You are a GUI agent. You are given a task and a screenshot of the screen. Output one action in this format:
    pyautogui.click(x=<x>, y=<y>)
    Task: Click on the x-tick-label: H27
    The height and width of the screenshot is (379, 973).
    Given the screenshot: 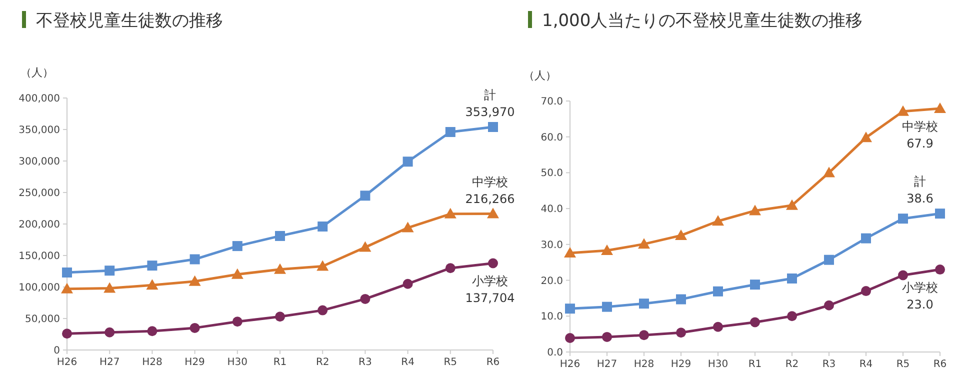 What is the action you would take?
    pyautogui.click(x=109, y=362)
    